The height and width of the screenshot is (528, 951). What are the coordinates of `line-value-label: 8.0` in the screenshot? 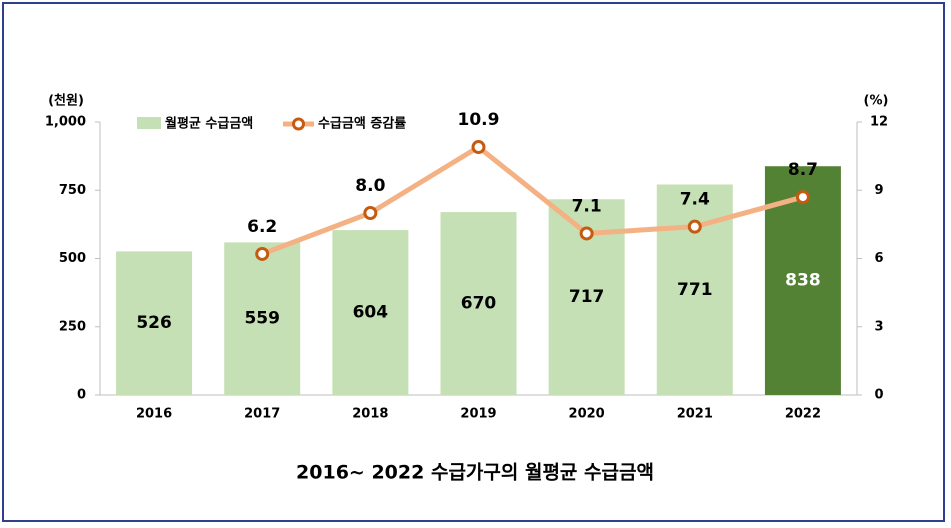 It's located at (370, 186).